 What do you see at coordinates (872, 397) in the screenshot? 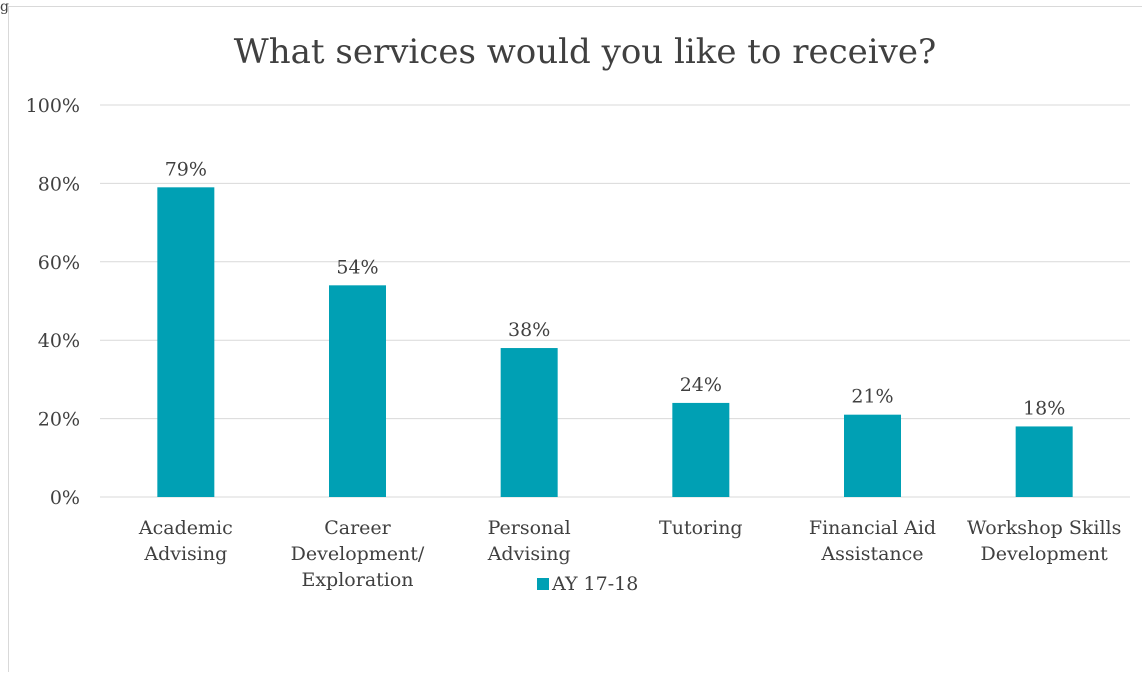
I see `data-label: 21%` at bounding box center [872, 397].